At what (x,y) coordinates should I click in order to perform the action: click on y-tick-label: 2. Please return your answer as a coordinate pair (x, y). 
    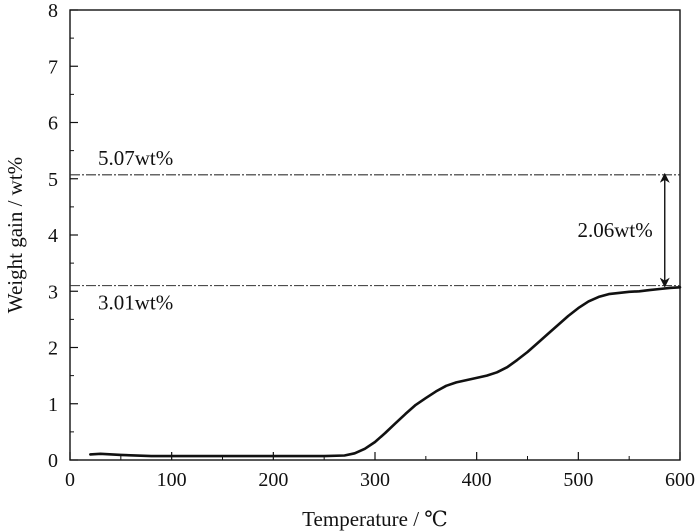
    Looking at the image, I should click on (53, 349).